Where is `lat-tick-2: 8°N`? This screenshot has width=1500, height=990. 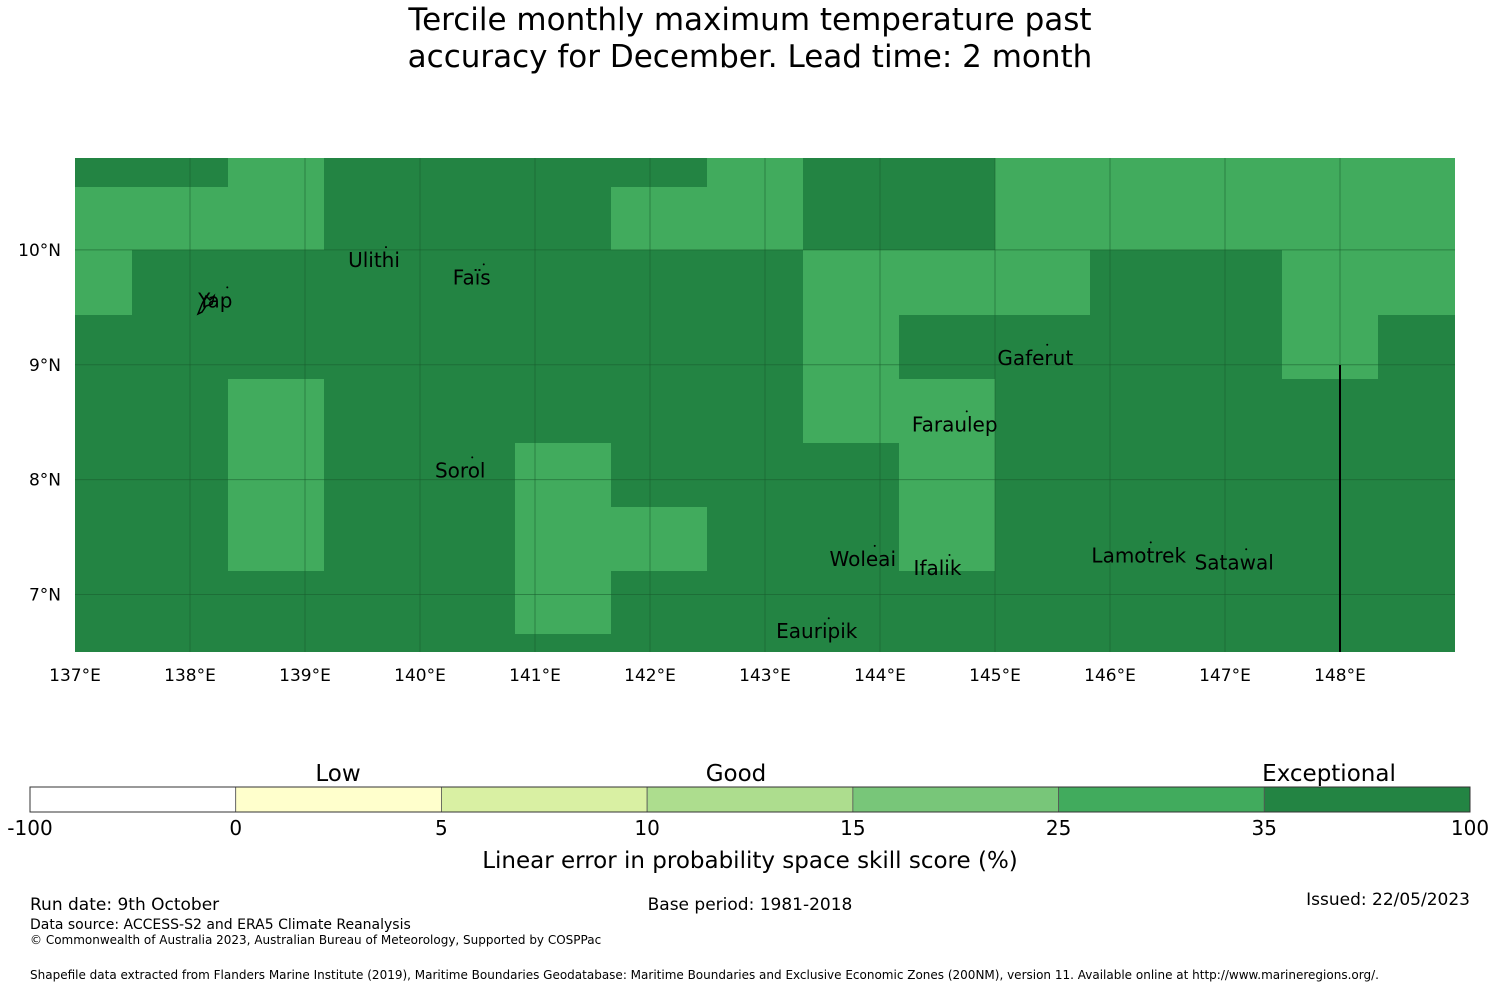 lat-tick-2: 8°N is located at coordinates (45, 481).